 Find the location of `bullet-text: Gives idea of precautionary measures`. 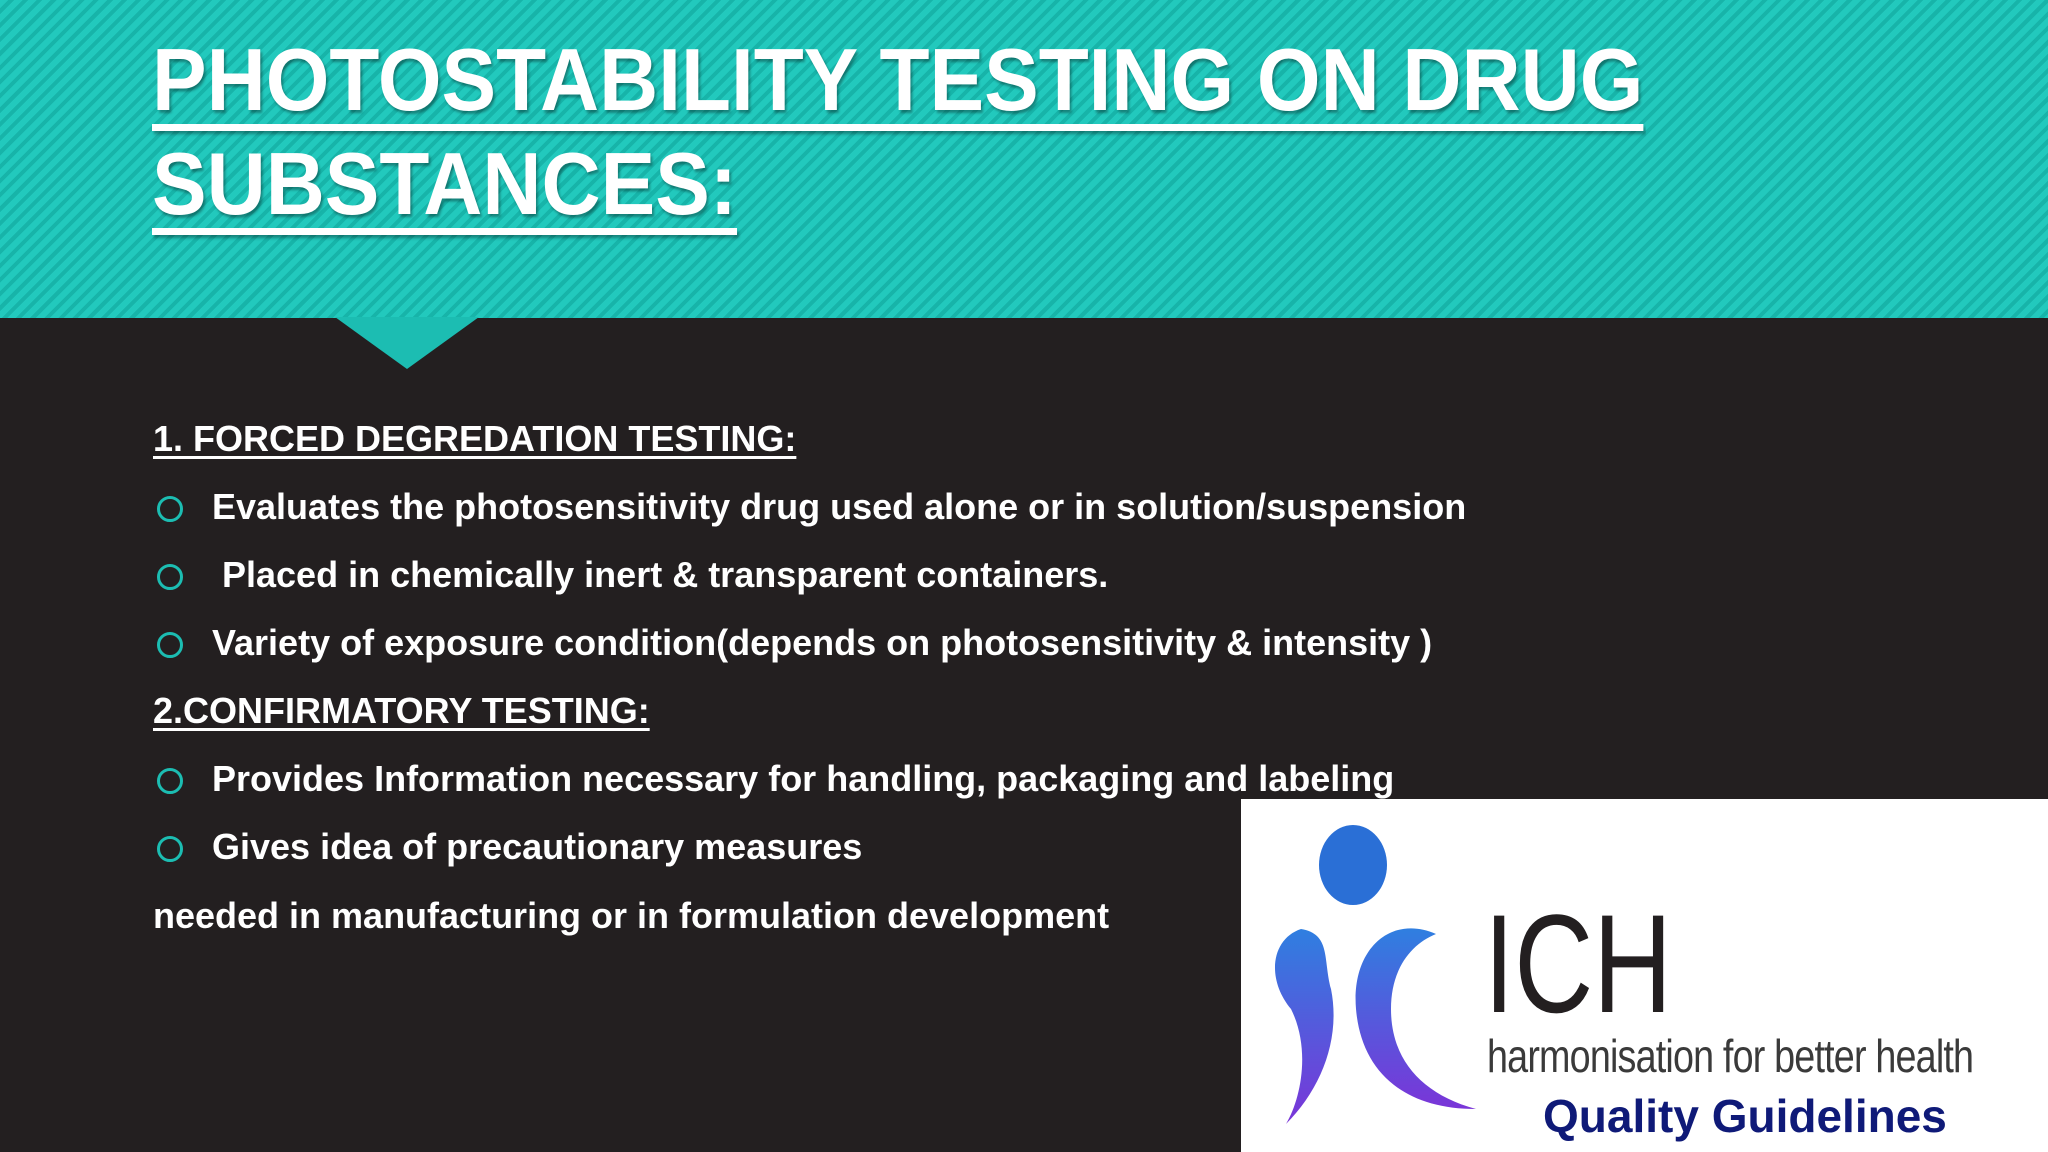

bullet-text: Gives idea of precautionary measures is located at coordinates (537, 846).